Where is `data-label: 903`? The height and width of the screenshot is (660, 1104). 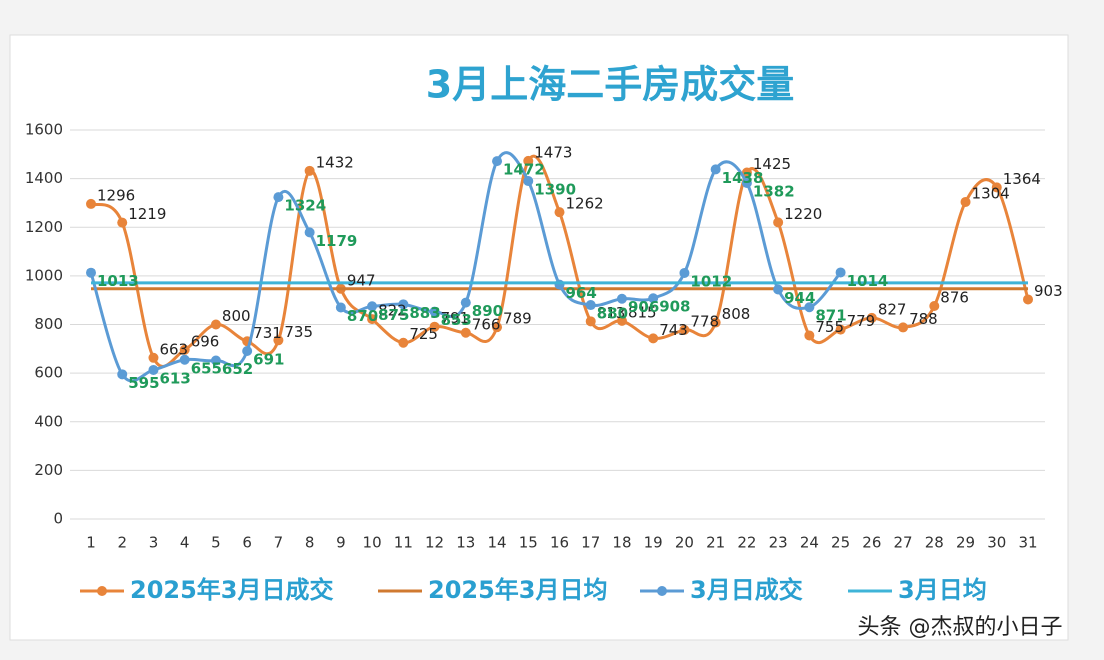
data-label: 903 is located at coordinates (1048, 291).